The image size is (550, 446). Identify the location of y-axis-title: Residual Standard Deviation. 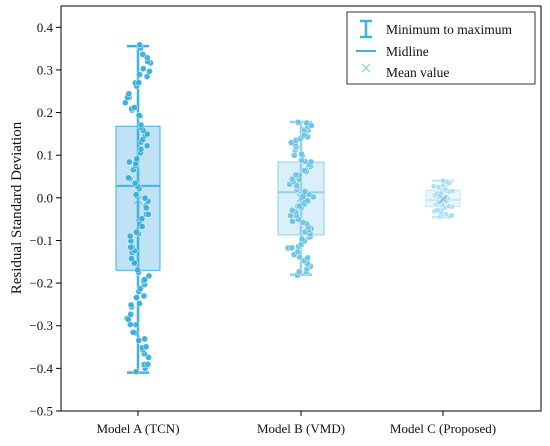
(17, 207).